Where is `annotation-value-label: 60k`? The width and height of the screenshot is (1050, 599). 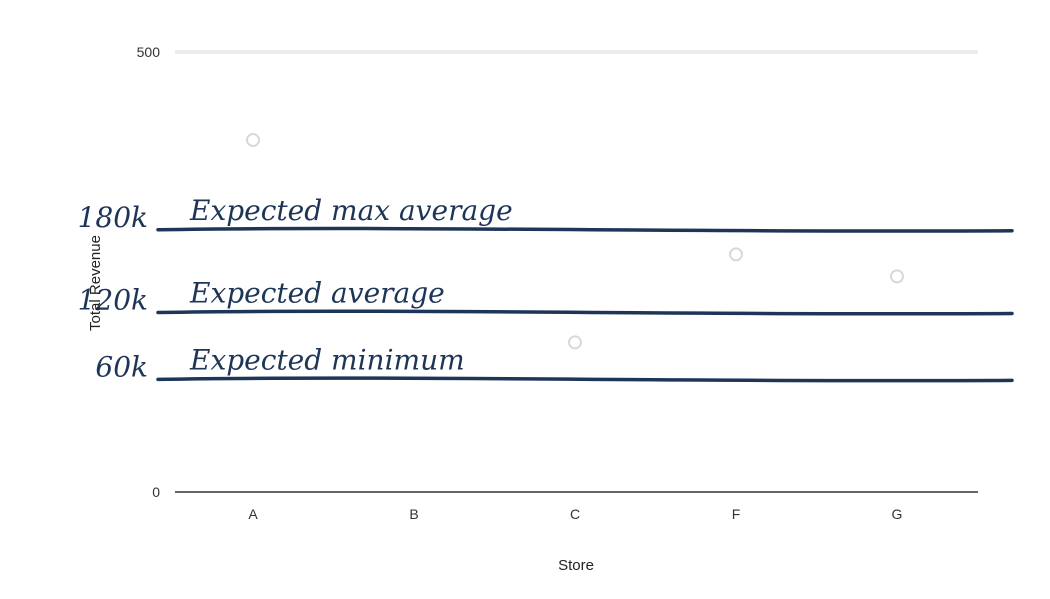 annotation-value-label: 60k is located at coordinates (121, 366).